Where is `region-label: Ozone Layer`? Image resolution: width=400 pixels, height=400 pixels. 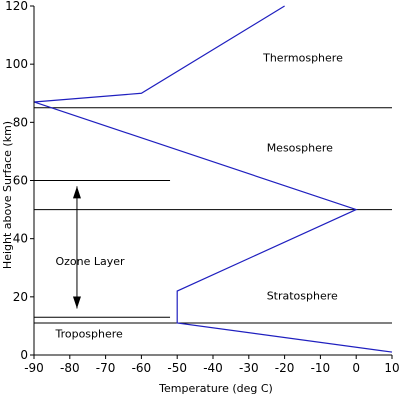 region-label: Ozone Layer is located at coordinates (90, 261).